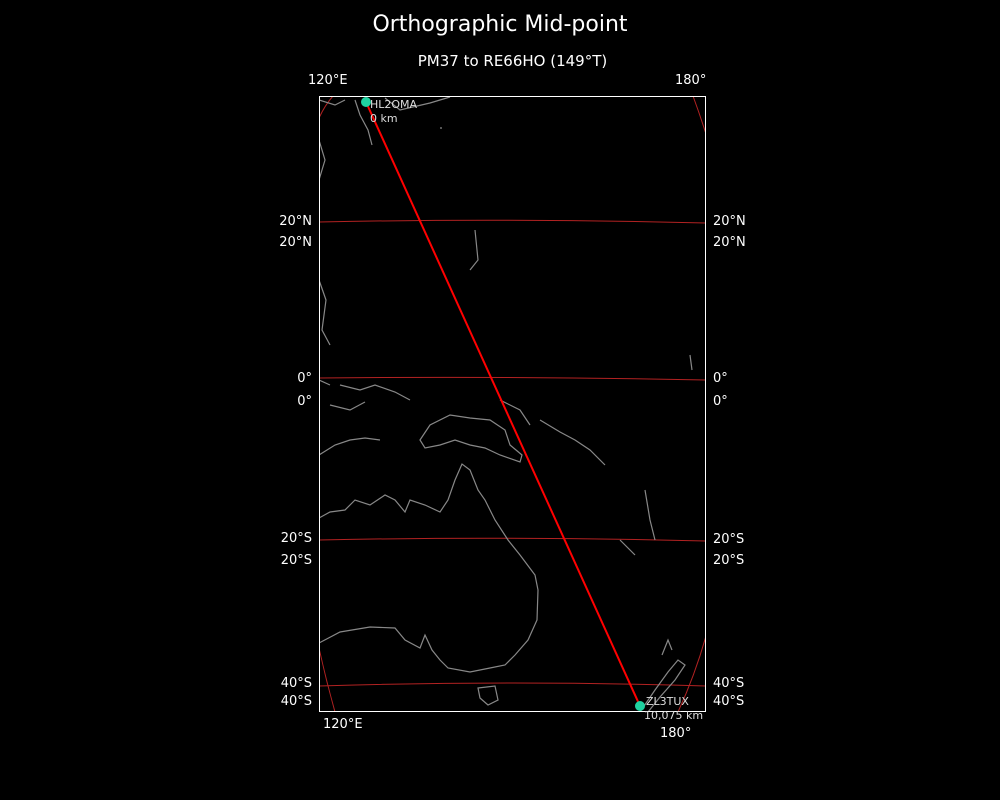 This screenshot has height=800, width=1000. Describe the element at coordinates (662, 675) in the screenshot. I see `coast-new-zealand` at that location.